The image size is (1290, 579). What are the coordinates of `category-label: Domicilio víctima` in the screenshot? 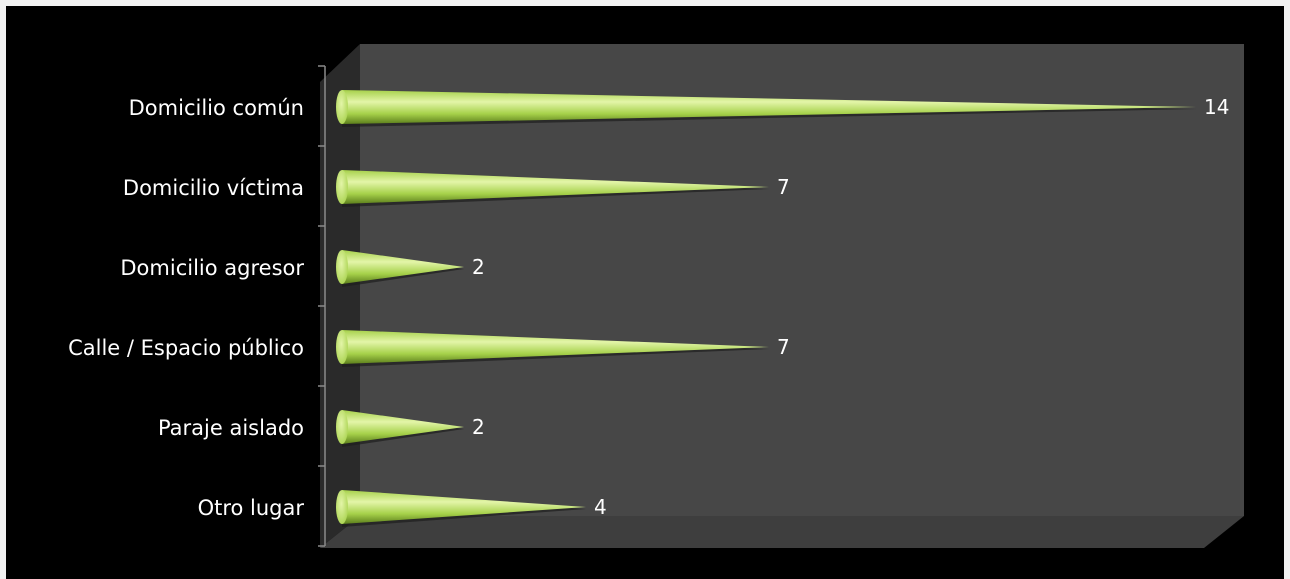 It's located at (213, 188).